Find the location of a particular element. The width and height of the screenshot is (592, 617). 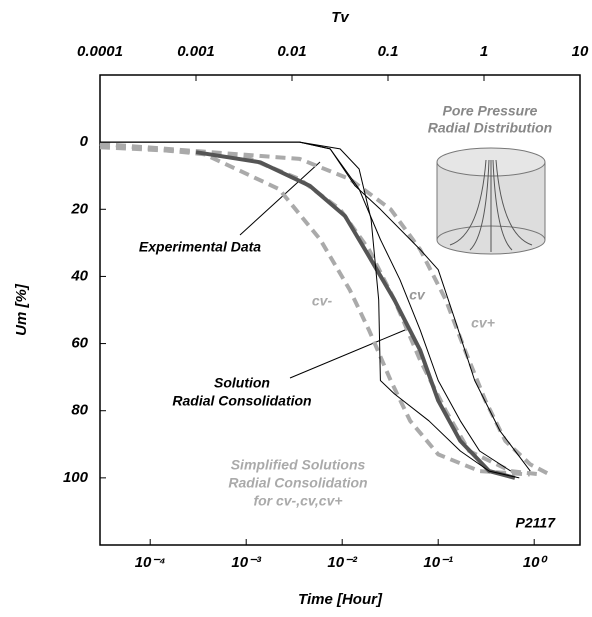

x2-tick-label: 0.0001 is located at coordinates (100, 51).